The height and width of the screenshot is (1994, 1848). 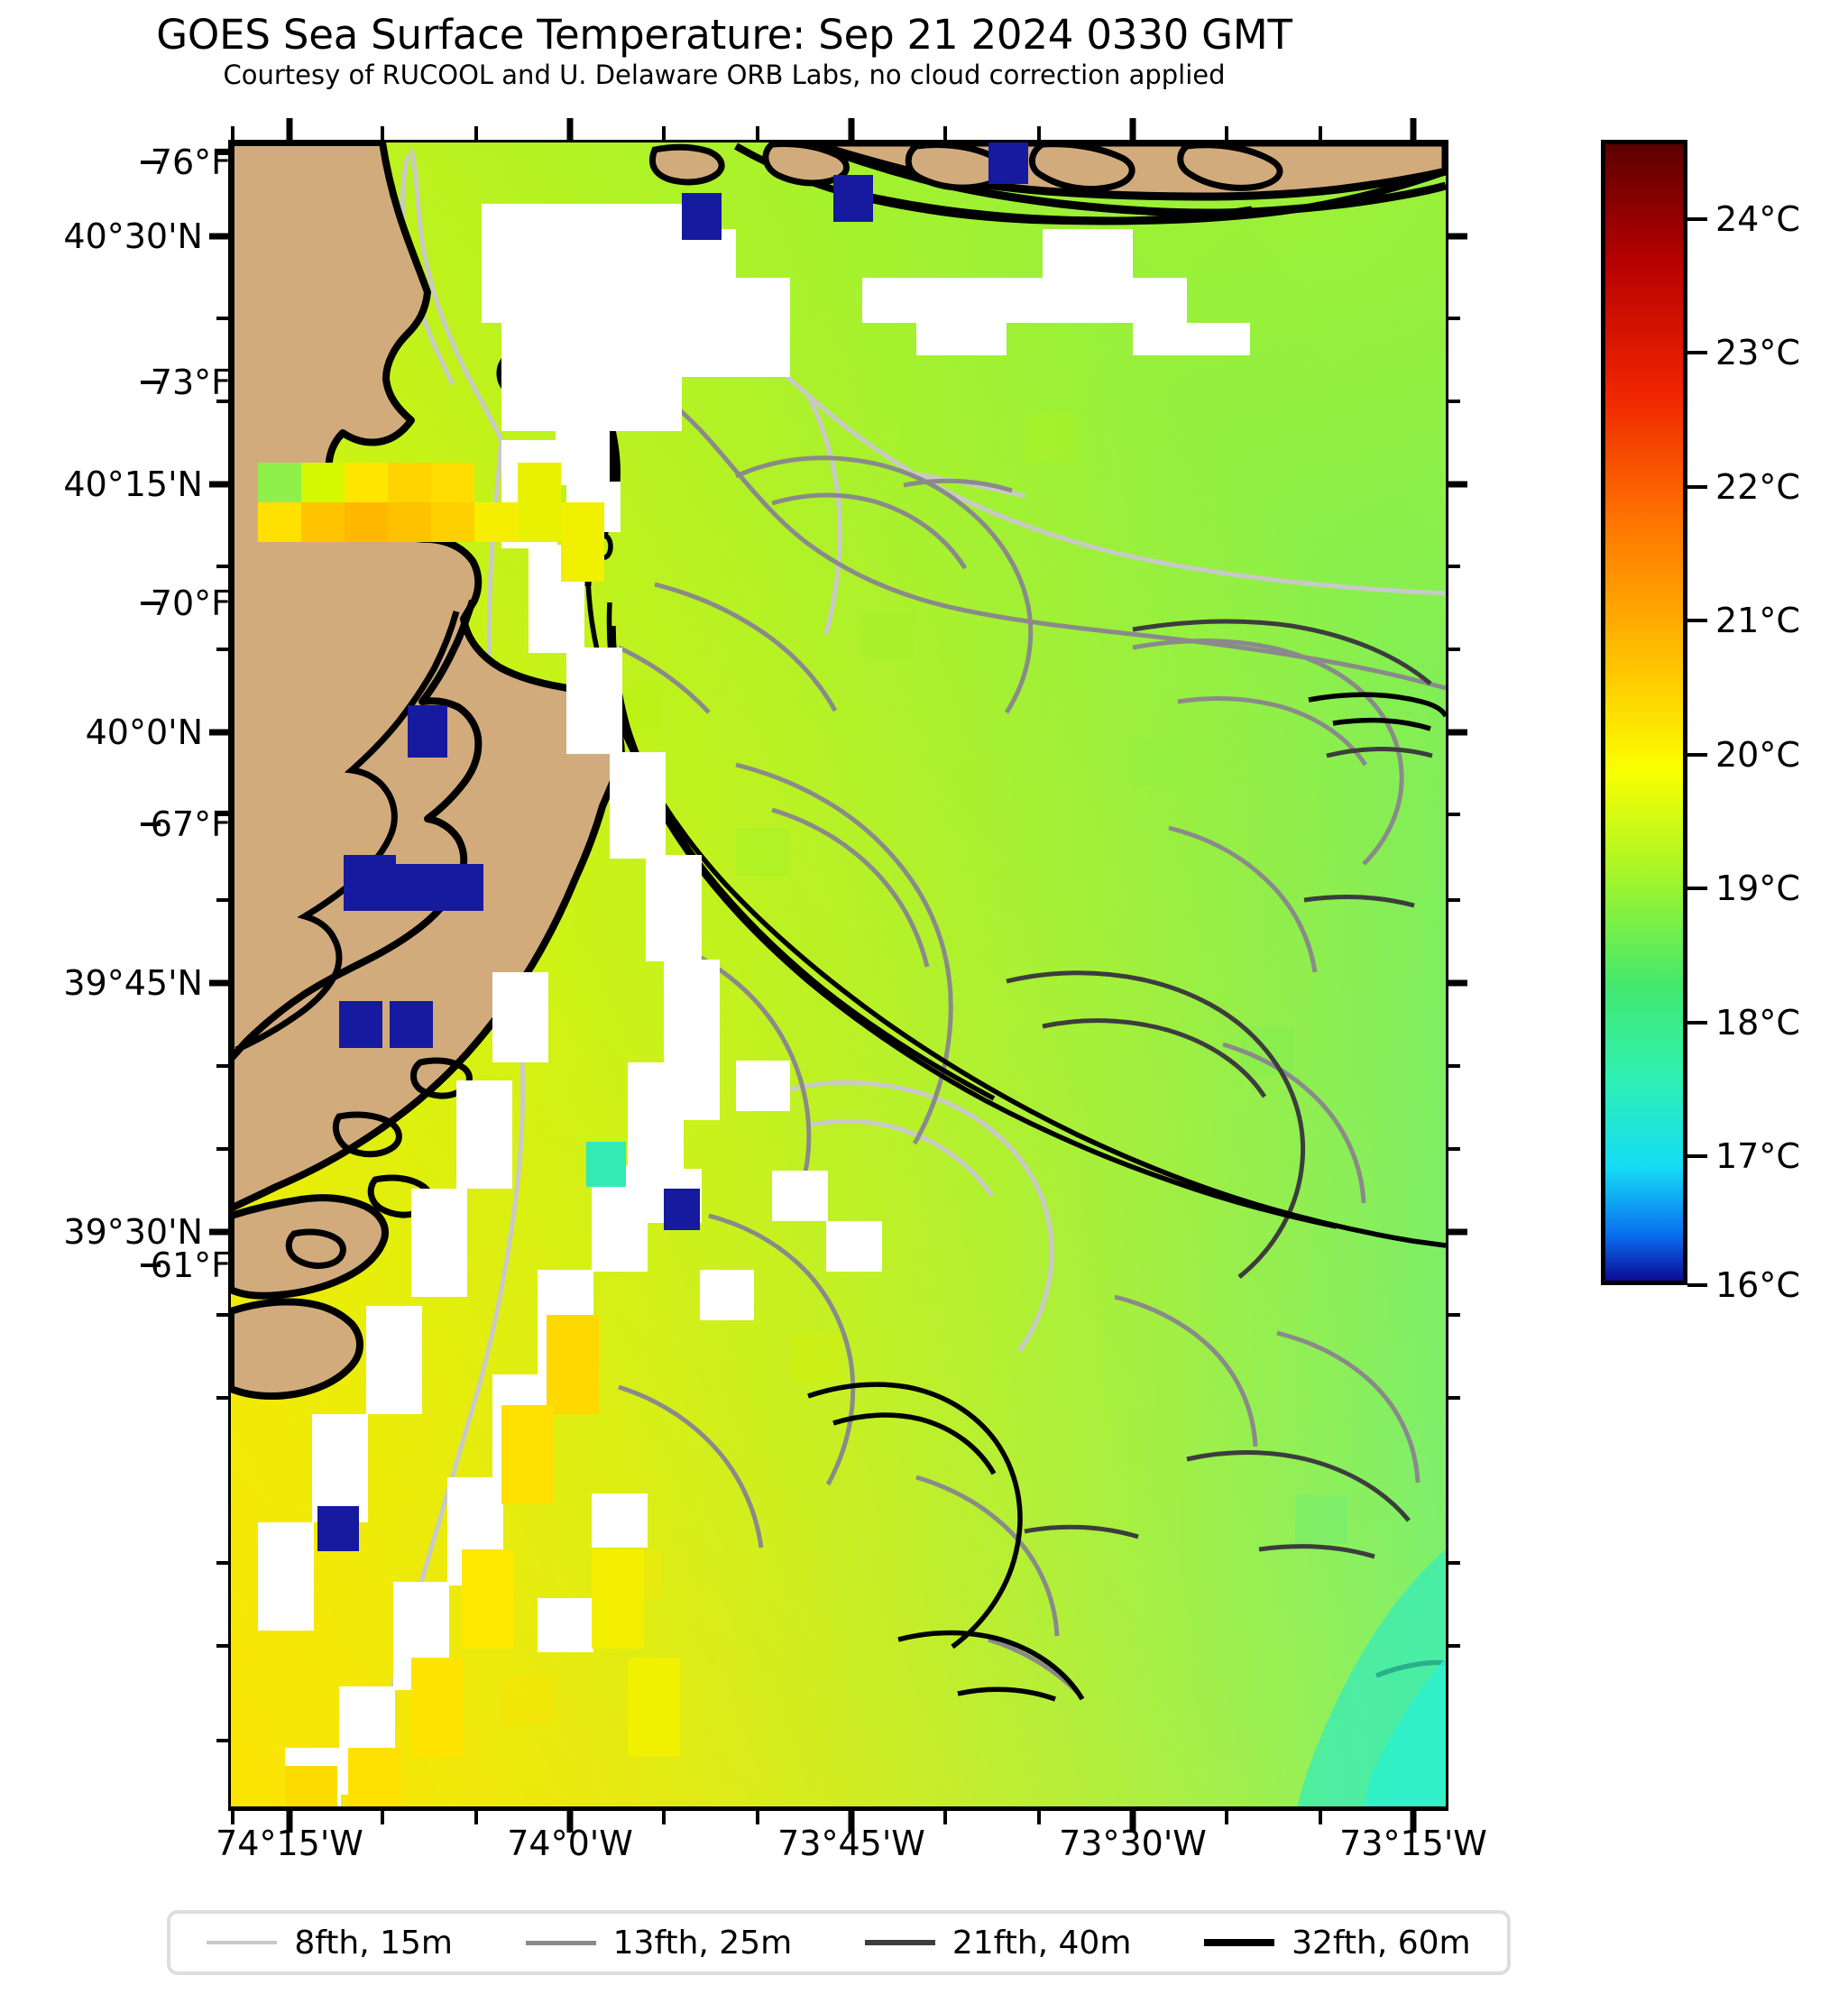 I want to click on cbar-label-70f: 70°F, so click(x=190, y=603).